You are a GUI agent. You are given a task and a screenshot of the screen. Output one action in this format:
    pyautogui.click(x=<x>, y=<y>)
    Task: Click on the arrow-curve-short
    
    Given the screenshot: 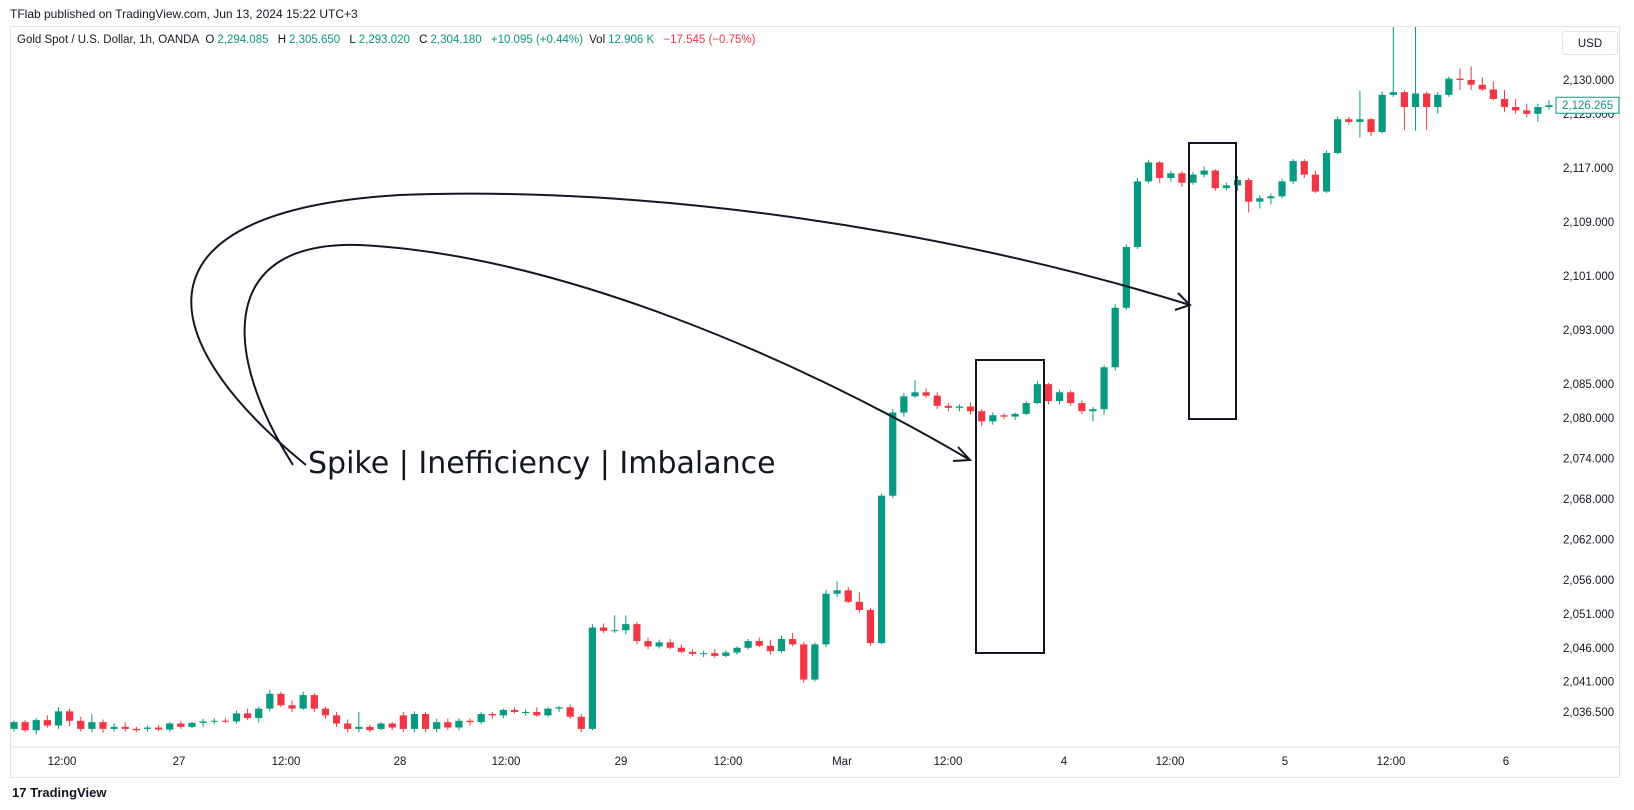 What is the action you would take?
    pyautogui.click(x=607, y=354)
    